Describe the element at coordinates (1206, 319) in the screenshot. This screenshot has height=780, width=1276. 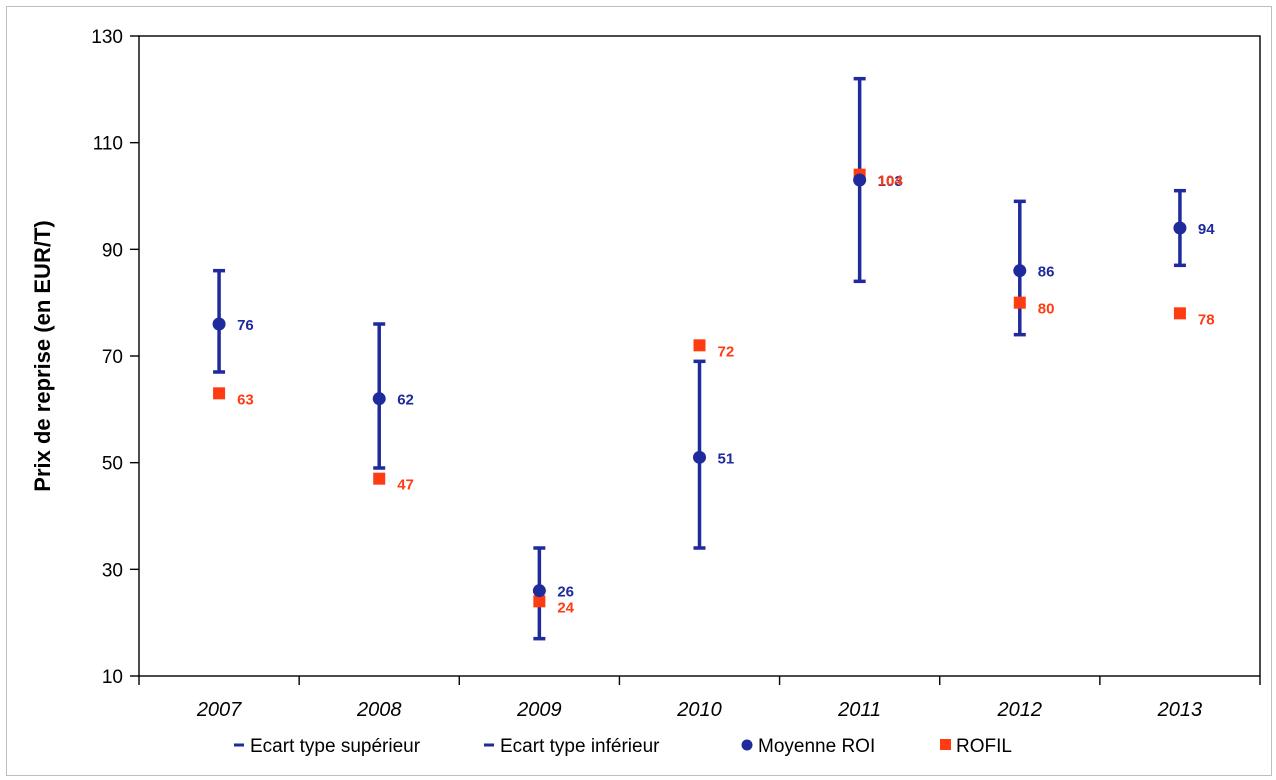
I see `rofil-data-label: 78` at that location.